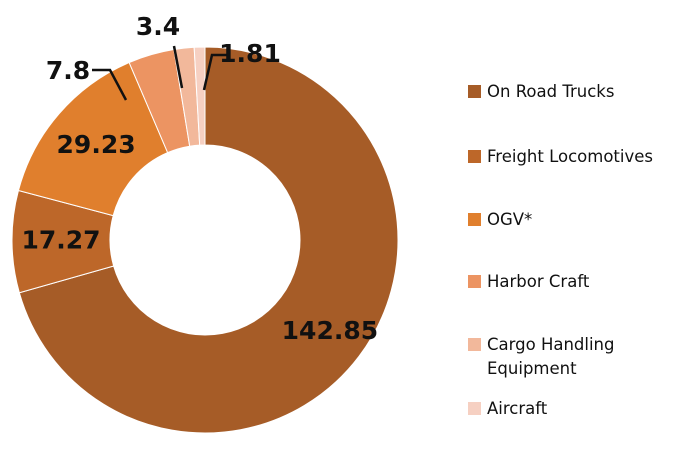 The height and width of the screenshot is (471, 692). I want to click on data-label: 7.8, so click(68, 70).